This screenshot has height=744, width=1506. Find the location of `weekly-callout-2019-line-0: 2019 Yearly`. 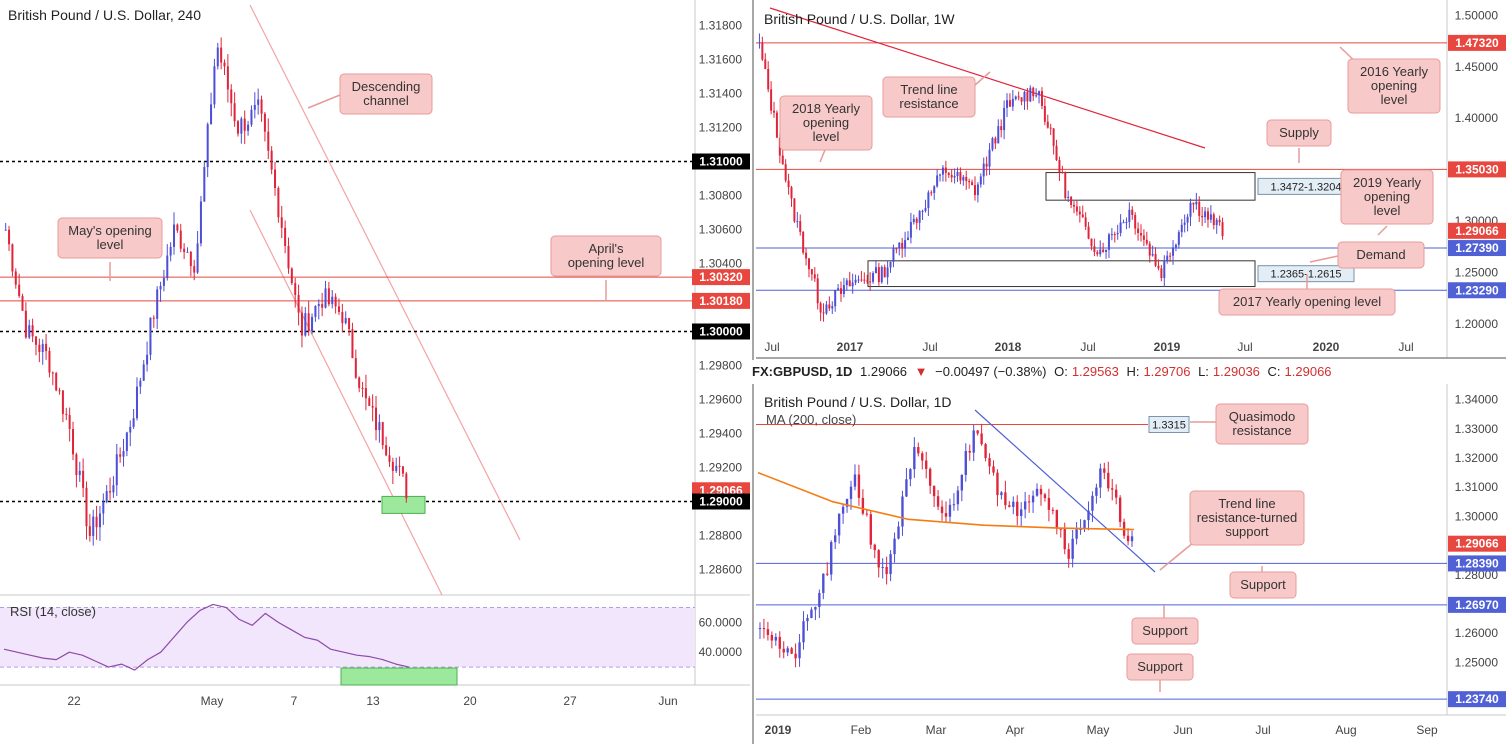

weekly-callout-2019-line-0: 2019 Yearly is located at coordinates (1387, 182).